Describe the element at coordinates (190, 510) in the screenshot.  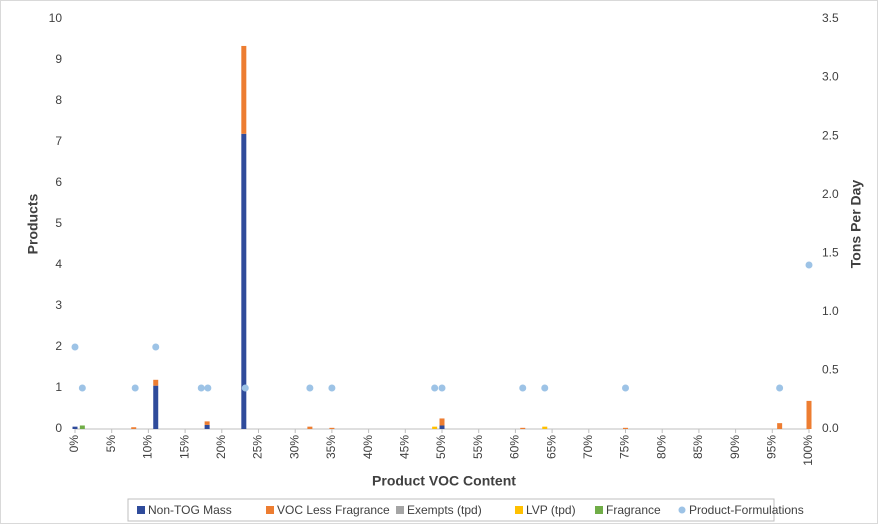
I see `legend-label: Non-TOG Mass` at that location.